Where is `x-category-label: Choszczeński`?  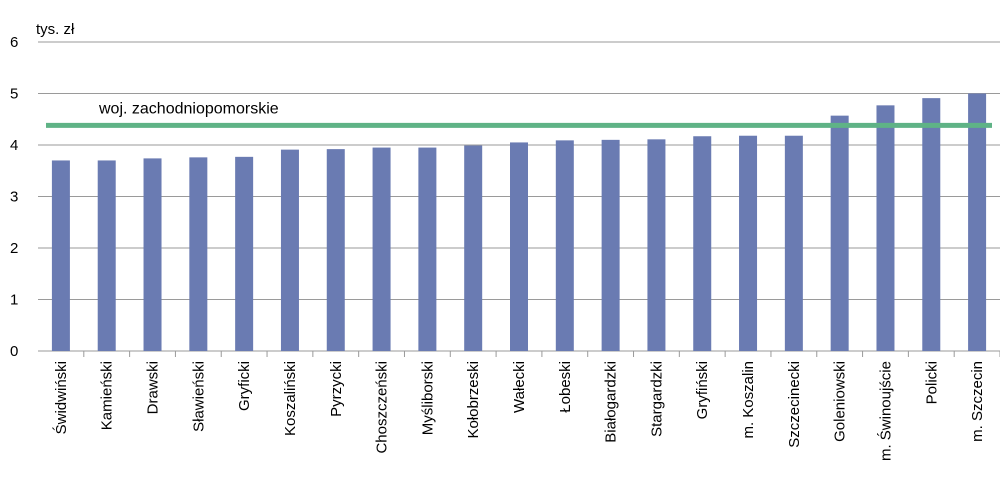 x-category-label: Choszczeński is located at coordinates (382, 407).